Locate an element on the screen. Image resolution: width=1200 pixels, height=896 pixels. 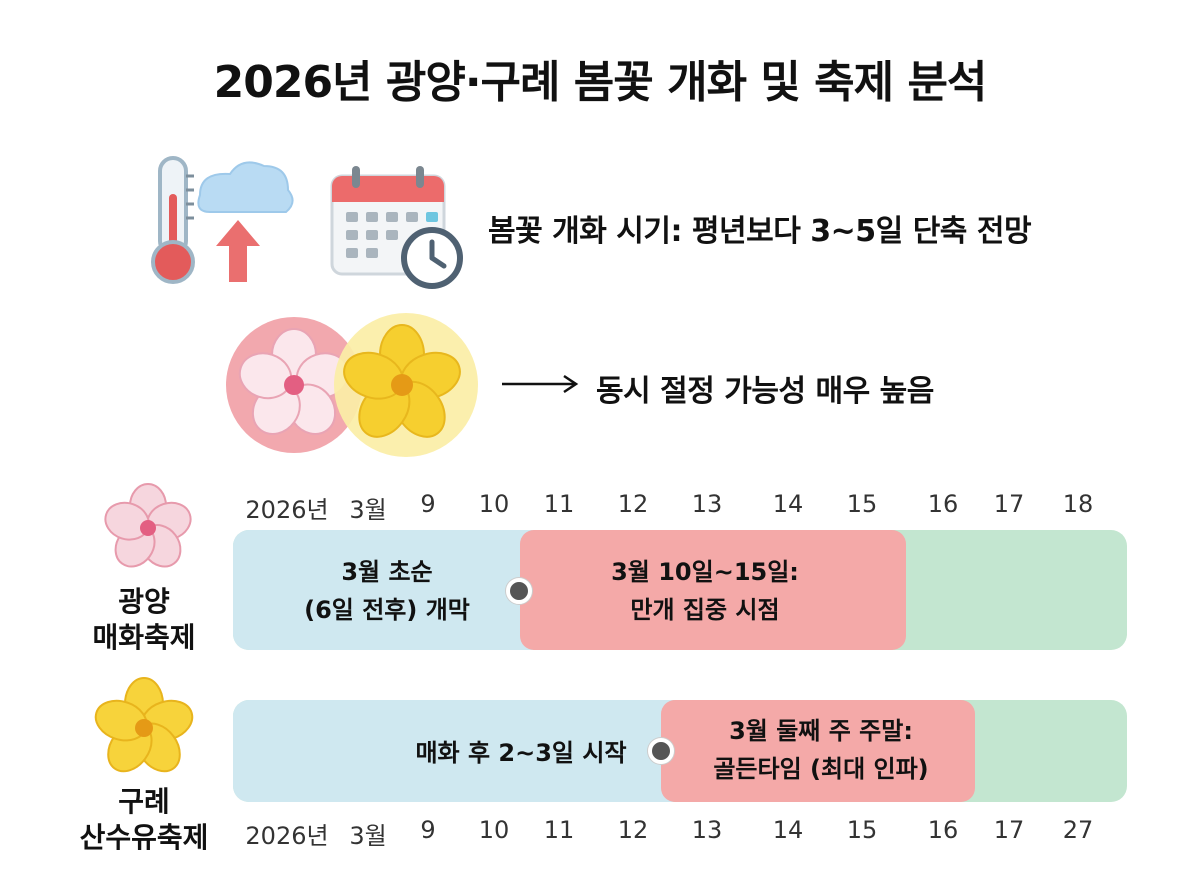
gurye-start-segment is located at coordinates (453, 751).